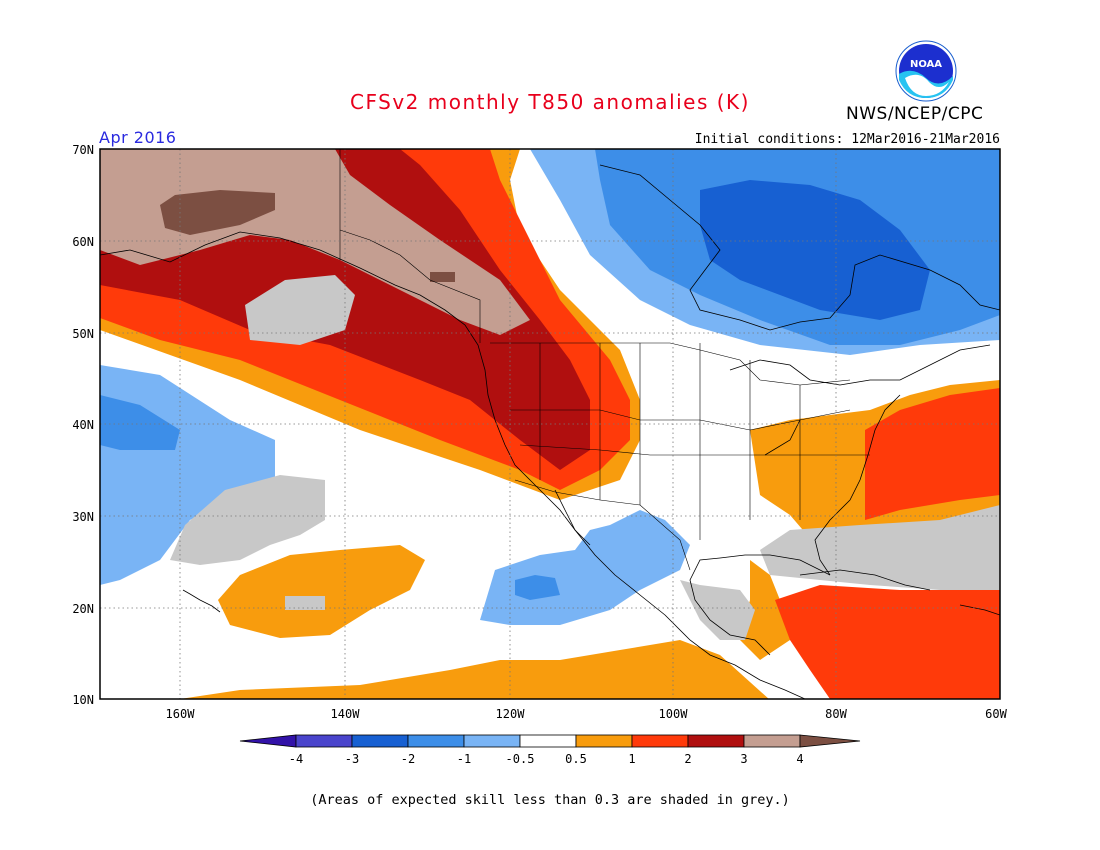  Describe the element at coordinates (687, 759) in the screenshot. I see `legend-label: 2` at that location.